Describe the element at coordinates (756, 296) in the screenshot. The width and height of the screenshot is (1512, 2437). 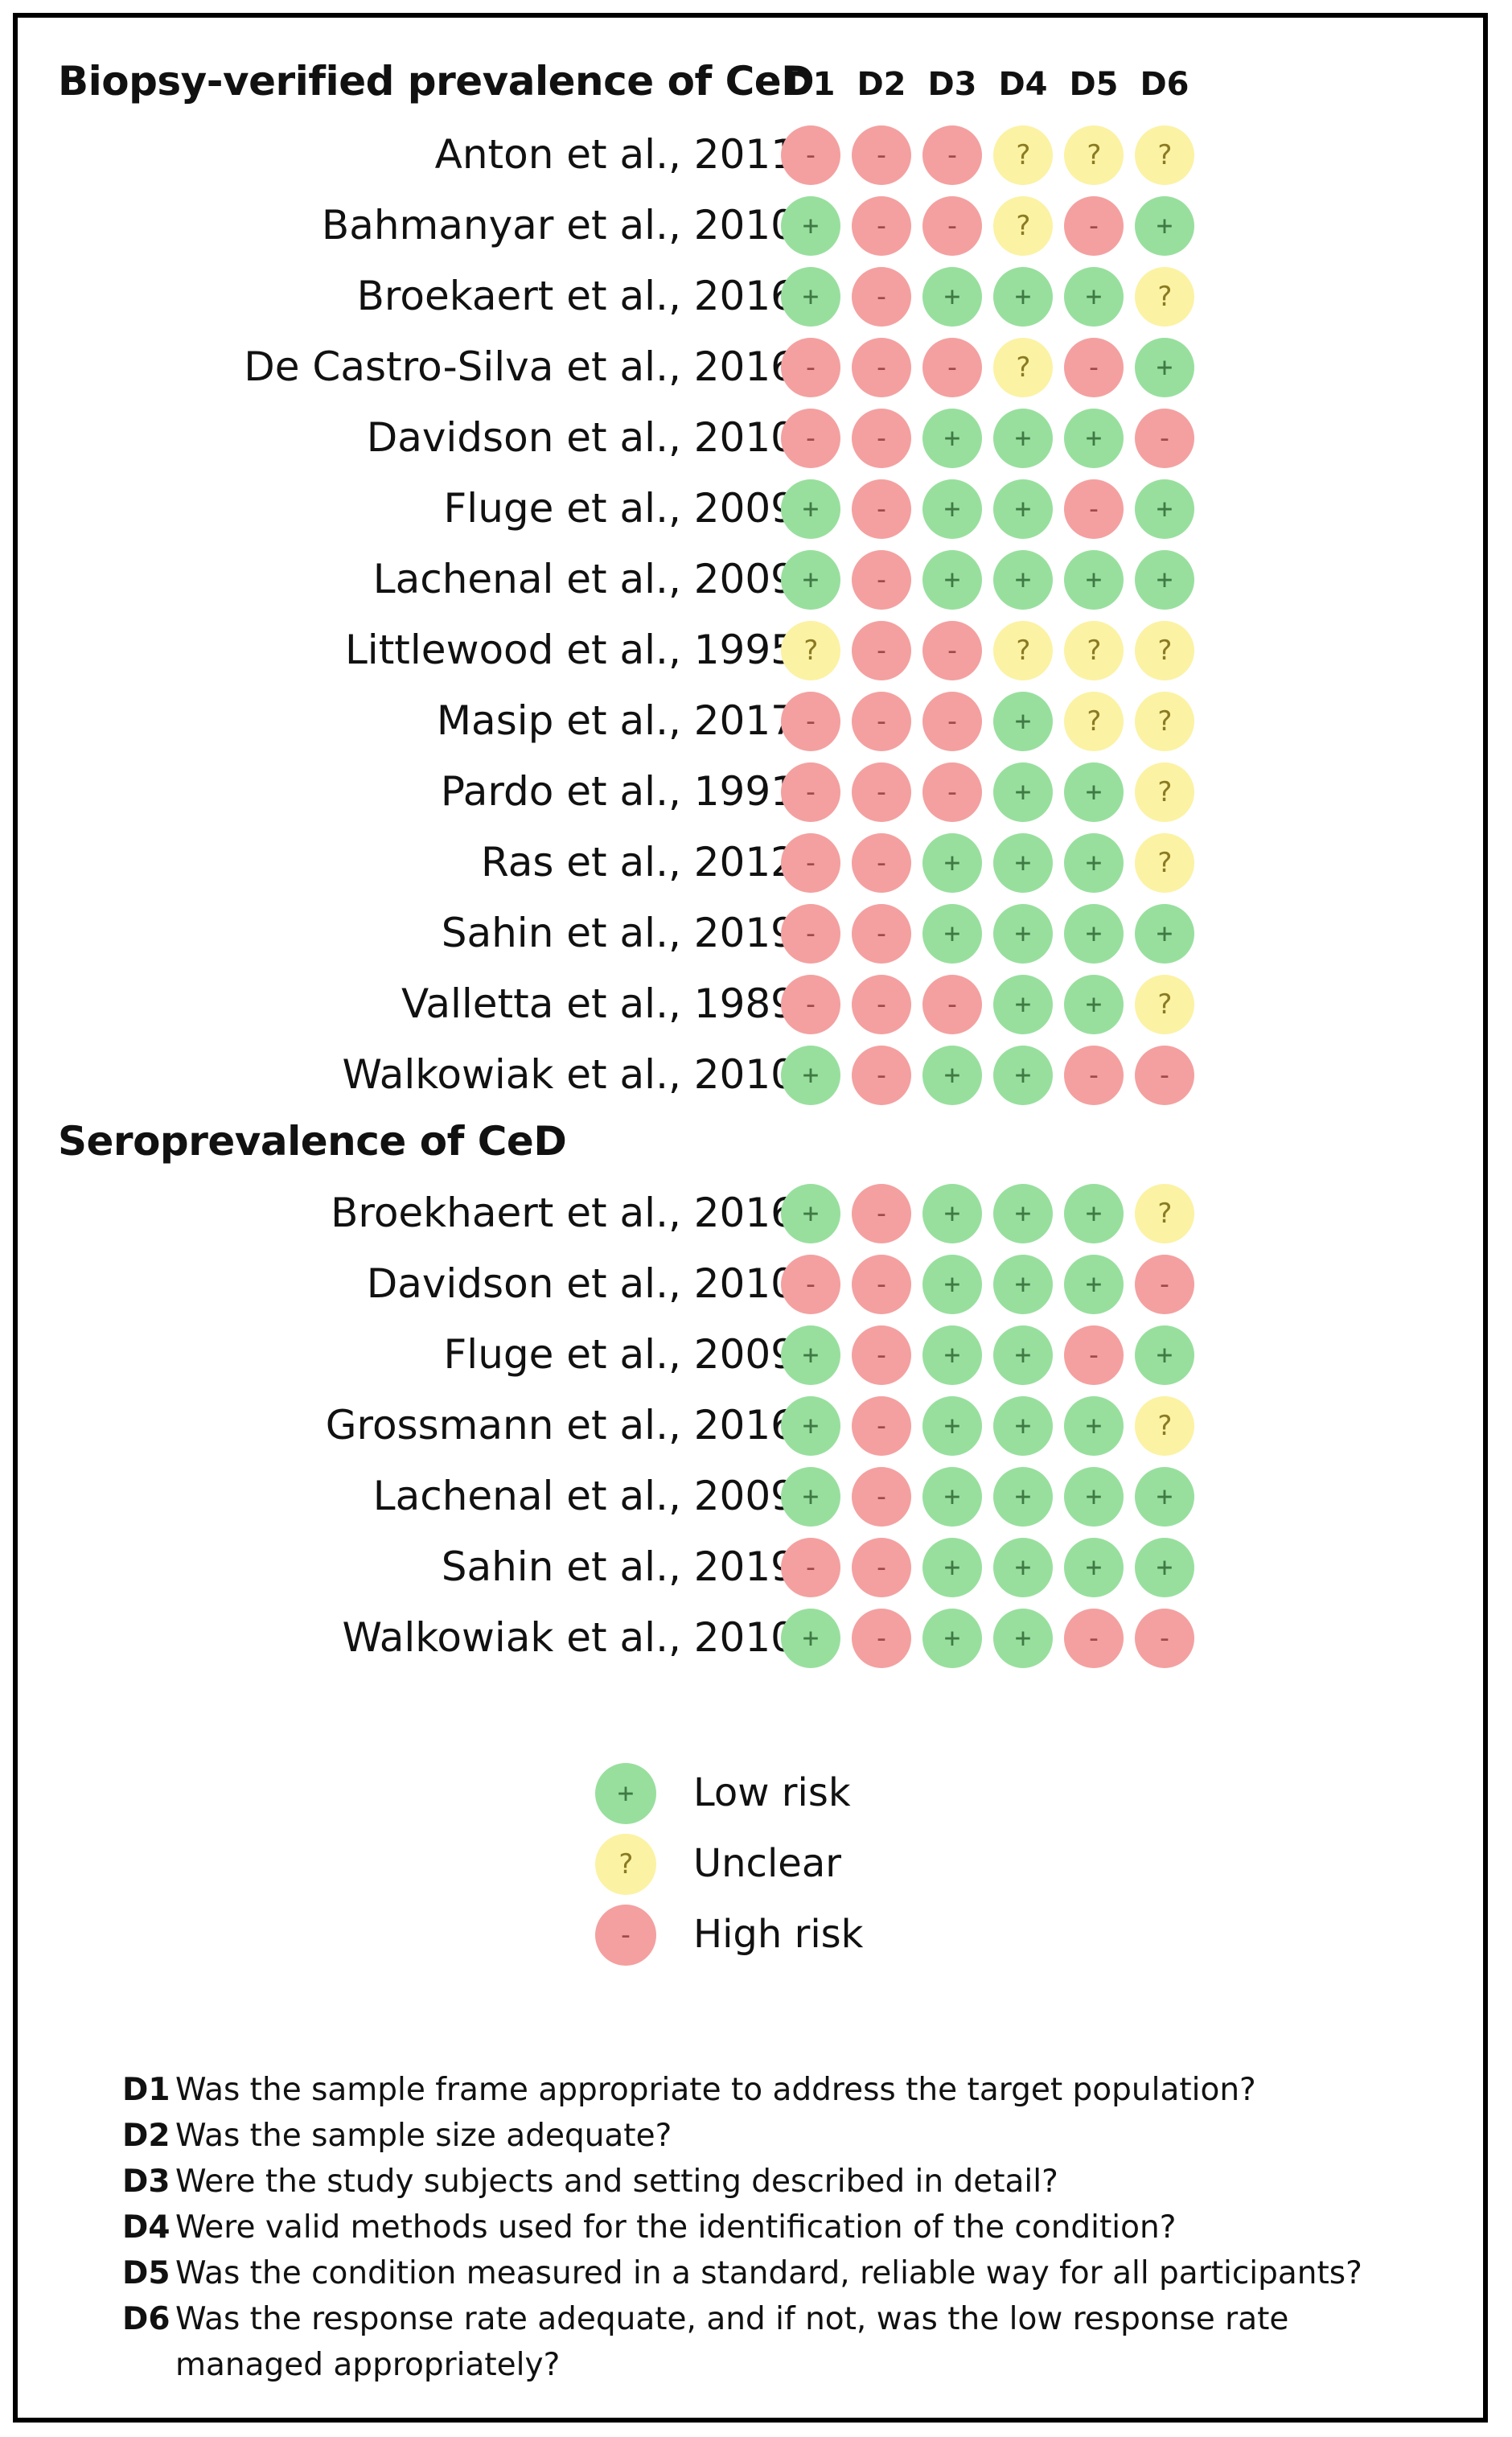
I see `study-row: Broekaert et al., 2016 + - + + +?` at that location.